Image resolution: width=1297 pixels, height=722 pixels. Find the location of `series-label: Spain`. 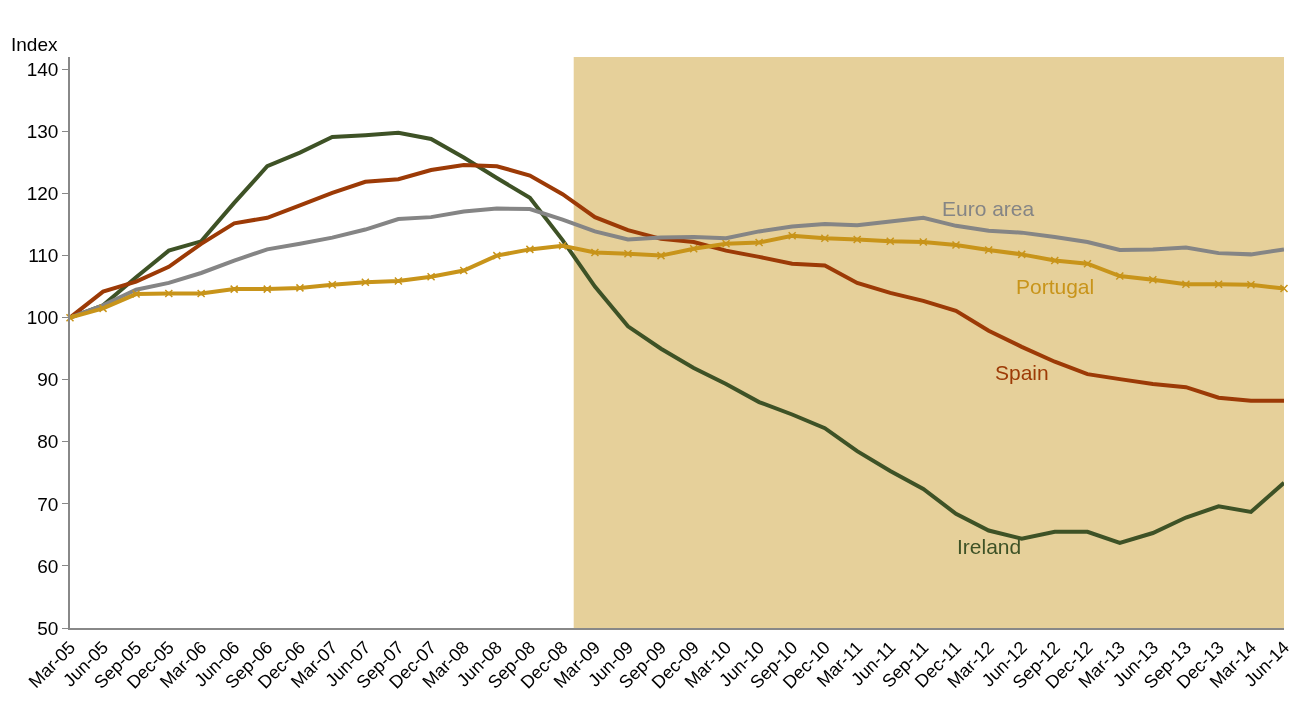

series-label: Spain is located at coordinates (1022, 372).